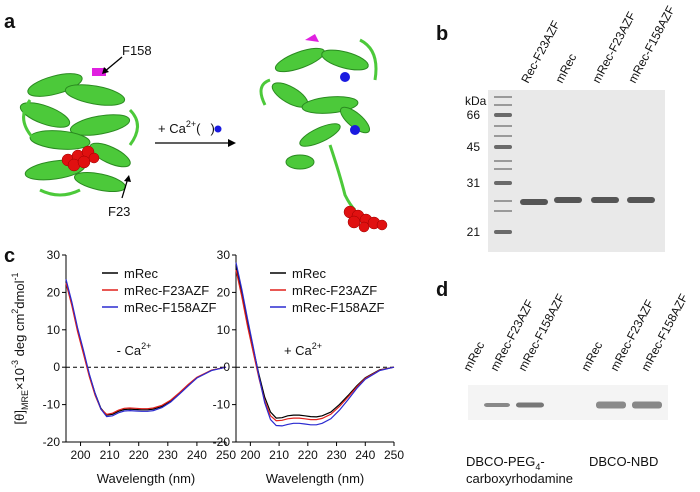  What do you see at coordinates (170, 307) in the screenshot?
I see `legend-label: mRec-F158AZF` at bounding box center [170, 307].